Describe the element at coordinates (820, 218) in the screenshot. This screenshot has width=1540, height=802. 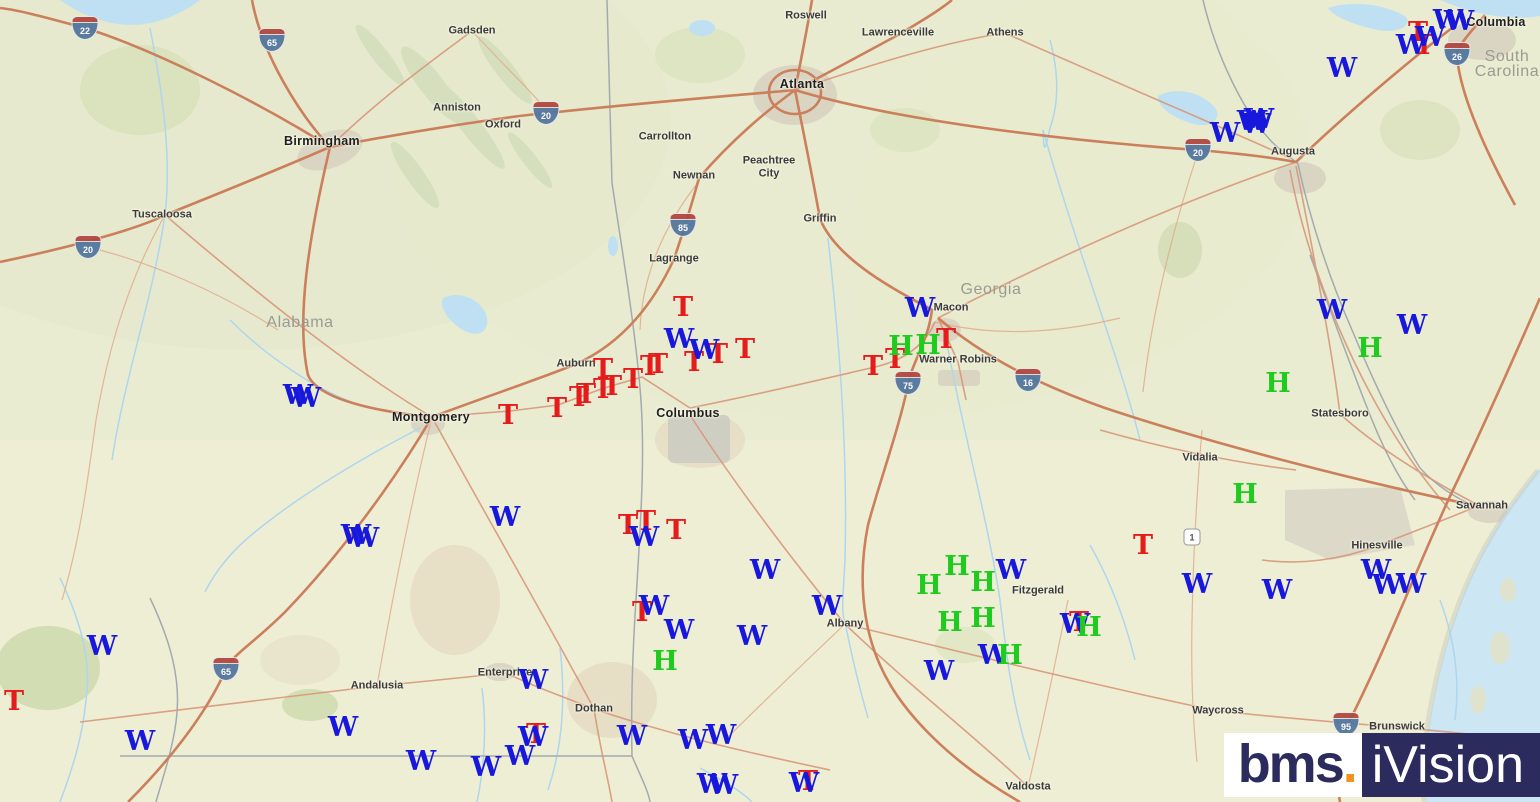
I see `city-label-griffin: Griffin` at that location.